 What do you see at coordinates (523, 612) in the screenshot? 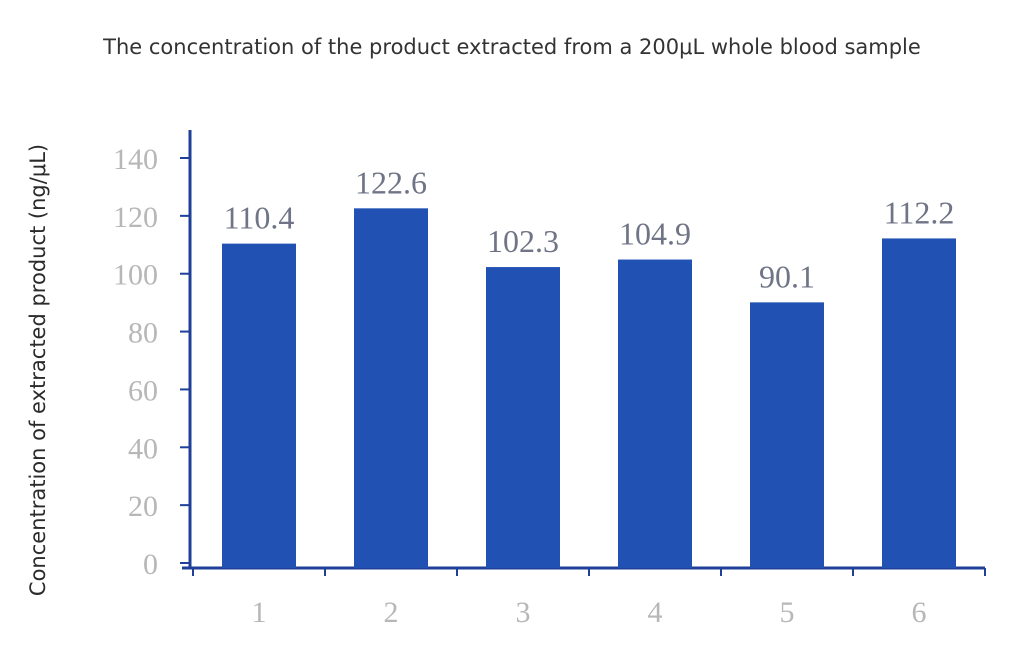
I see `x-tick-label: 3` at bounding box center [523, 612].